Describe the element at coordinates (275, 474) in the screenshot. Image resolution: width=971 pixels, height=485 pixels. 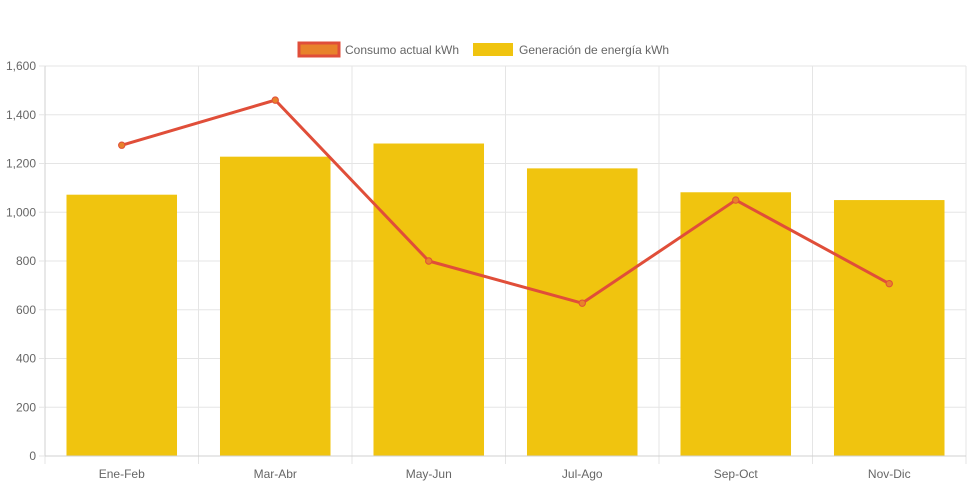
I see `x-tick-label: Mar-Abr` at that location.